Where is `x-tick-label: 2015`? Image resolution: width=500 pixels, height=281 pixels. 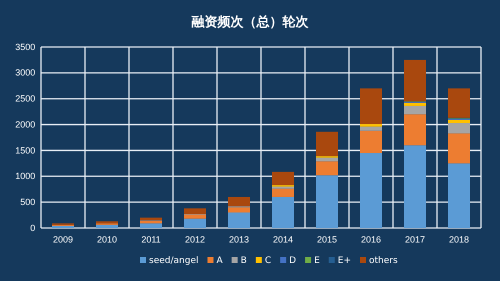
x-tick-label: 2015 is located at coordinates (327, 239).